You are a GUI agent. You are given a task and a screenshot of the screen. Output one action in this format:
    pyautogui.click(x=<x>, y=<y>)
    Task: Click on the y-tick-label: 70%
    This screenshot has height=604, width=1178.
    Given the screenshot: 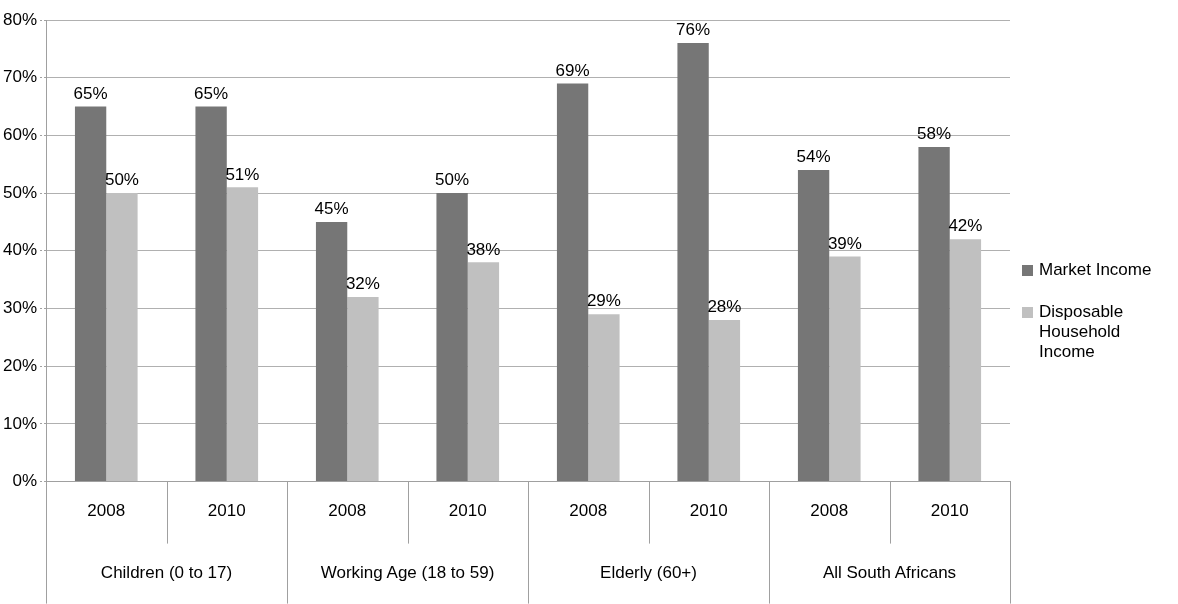 What is the action you would take?
    pyautogui.click(x=20, y=77)
    